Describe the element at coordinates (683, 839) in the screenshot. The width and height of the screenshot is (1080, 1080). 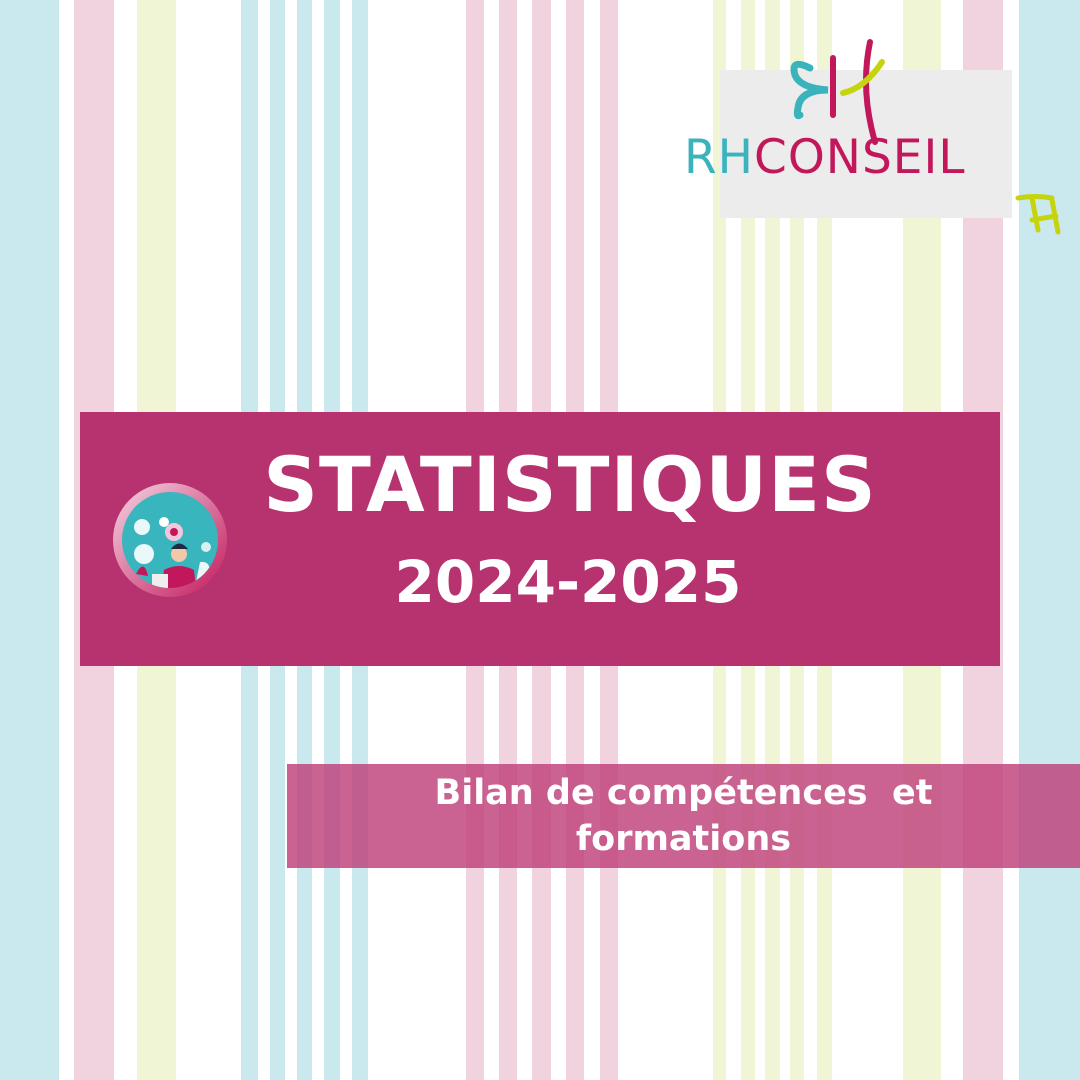
I see `subtitle-line-2: formations` at that location.